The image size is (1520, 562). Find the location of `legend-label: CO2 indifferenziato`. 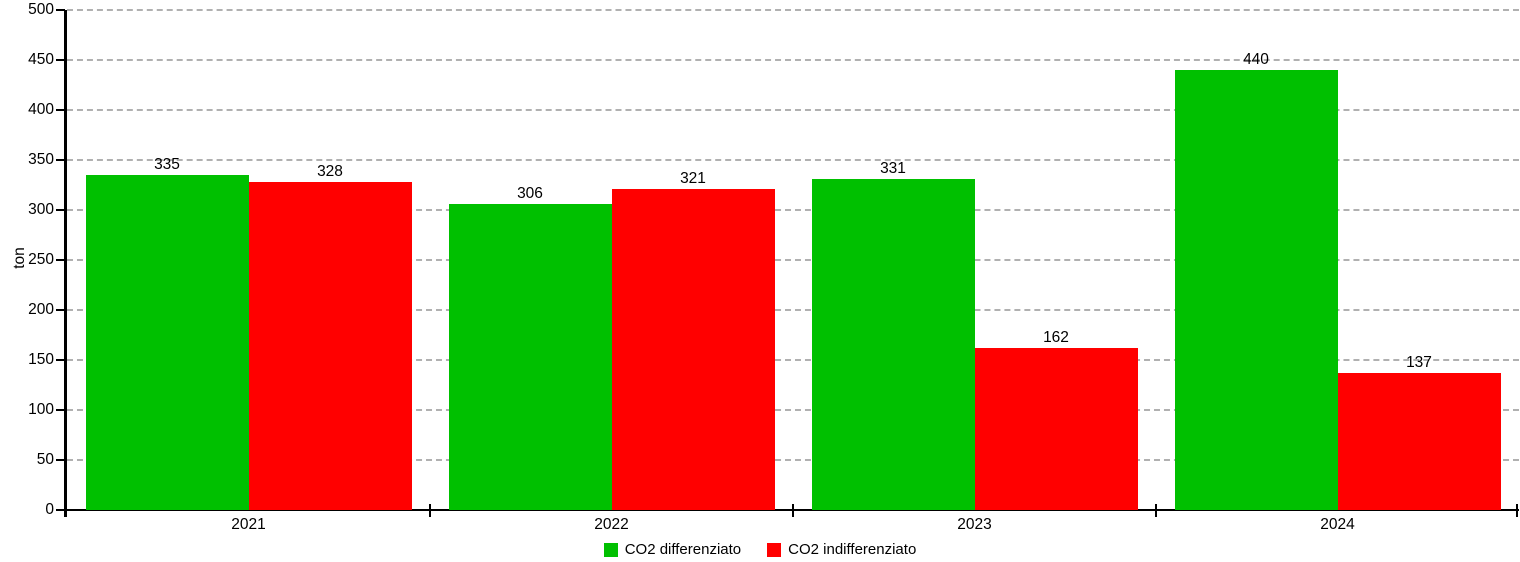

legend-label: CO2 indifferenziato is located at coordinates (852, 549).